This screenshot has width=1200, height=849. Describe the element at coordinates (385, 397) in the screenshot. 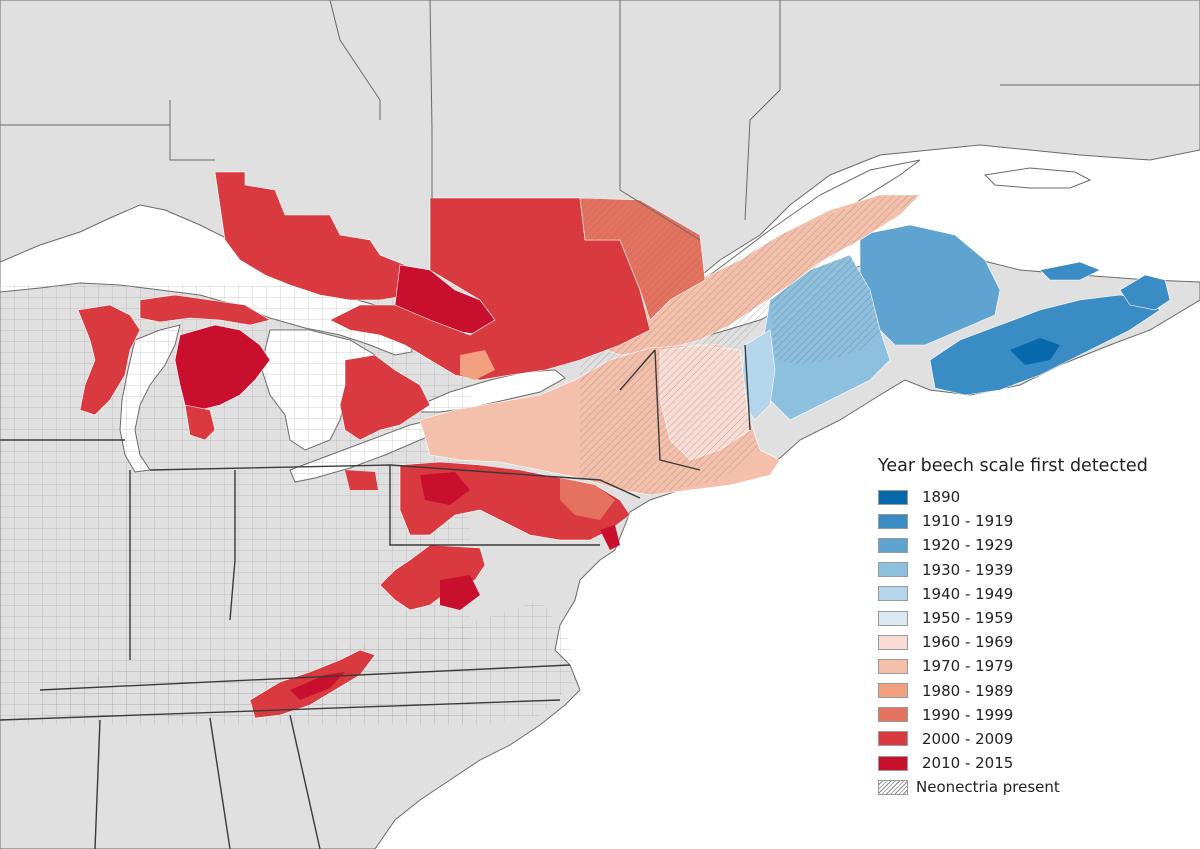

I see `region-ontario-peninsula` at that location.